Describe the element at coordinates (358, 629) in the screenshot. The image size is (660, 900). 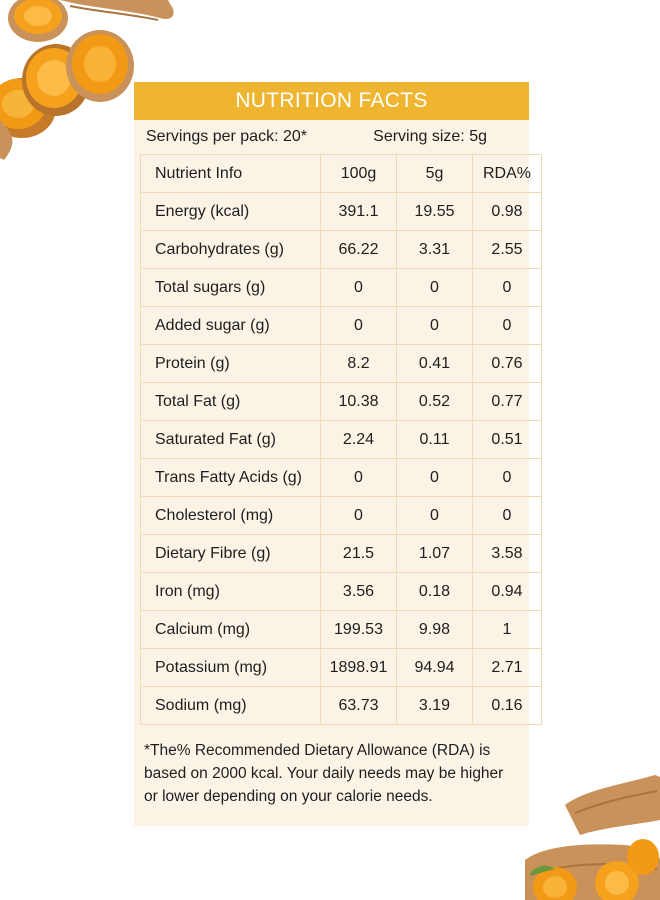
I see `value-100g: 199.53` at that location.